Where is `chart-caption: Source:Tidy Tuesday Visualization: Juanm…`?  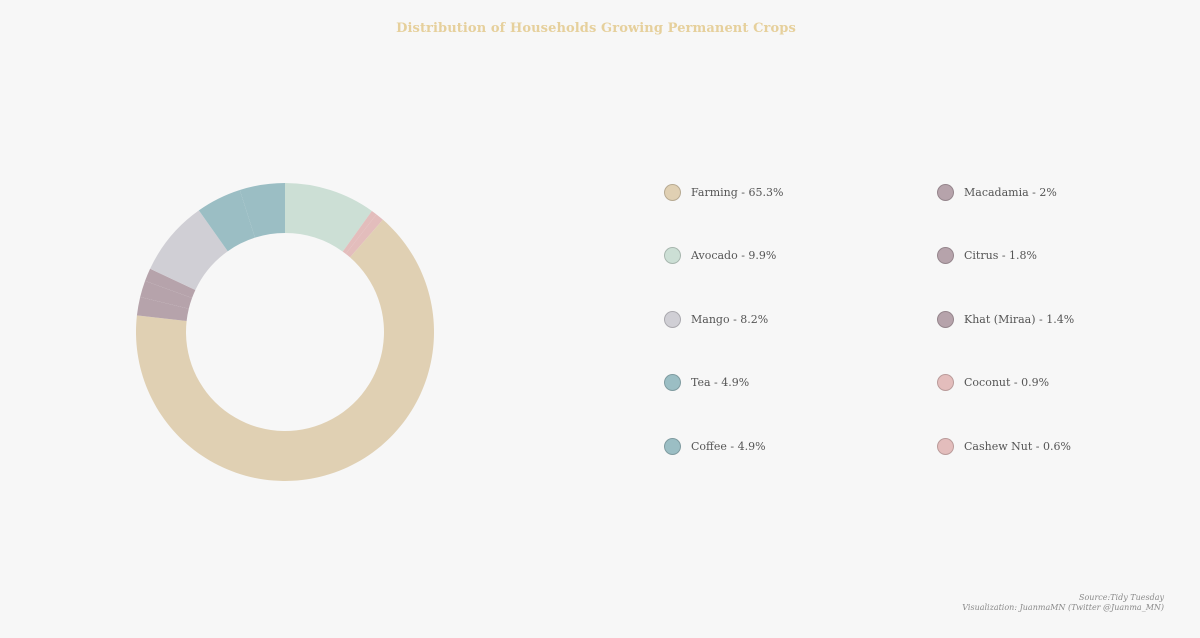
chart-caption: Source:Tidy Tuesday Visualization: Juanm… is located at coordinates (1063, 603).